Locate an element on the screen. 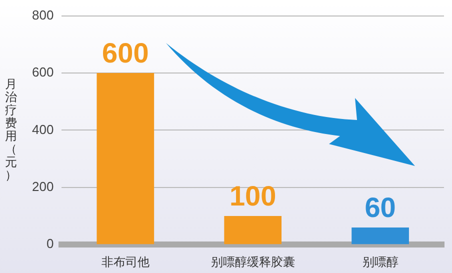  data-label: 600 is located at coordinates (125, 53).